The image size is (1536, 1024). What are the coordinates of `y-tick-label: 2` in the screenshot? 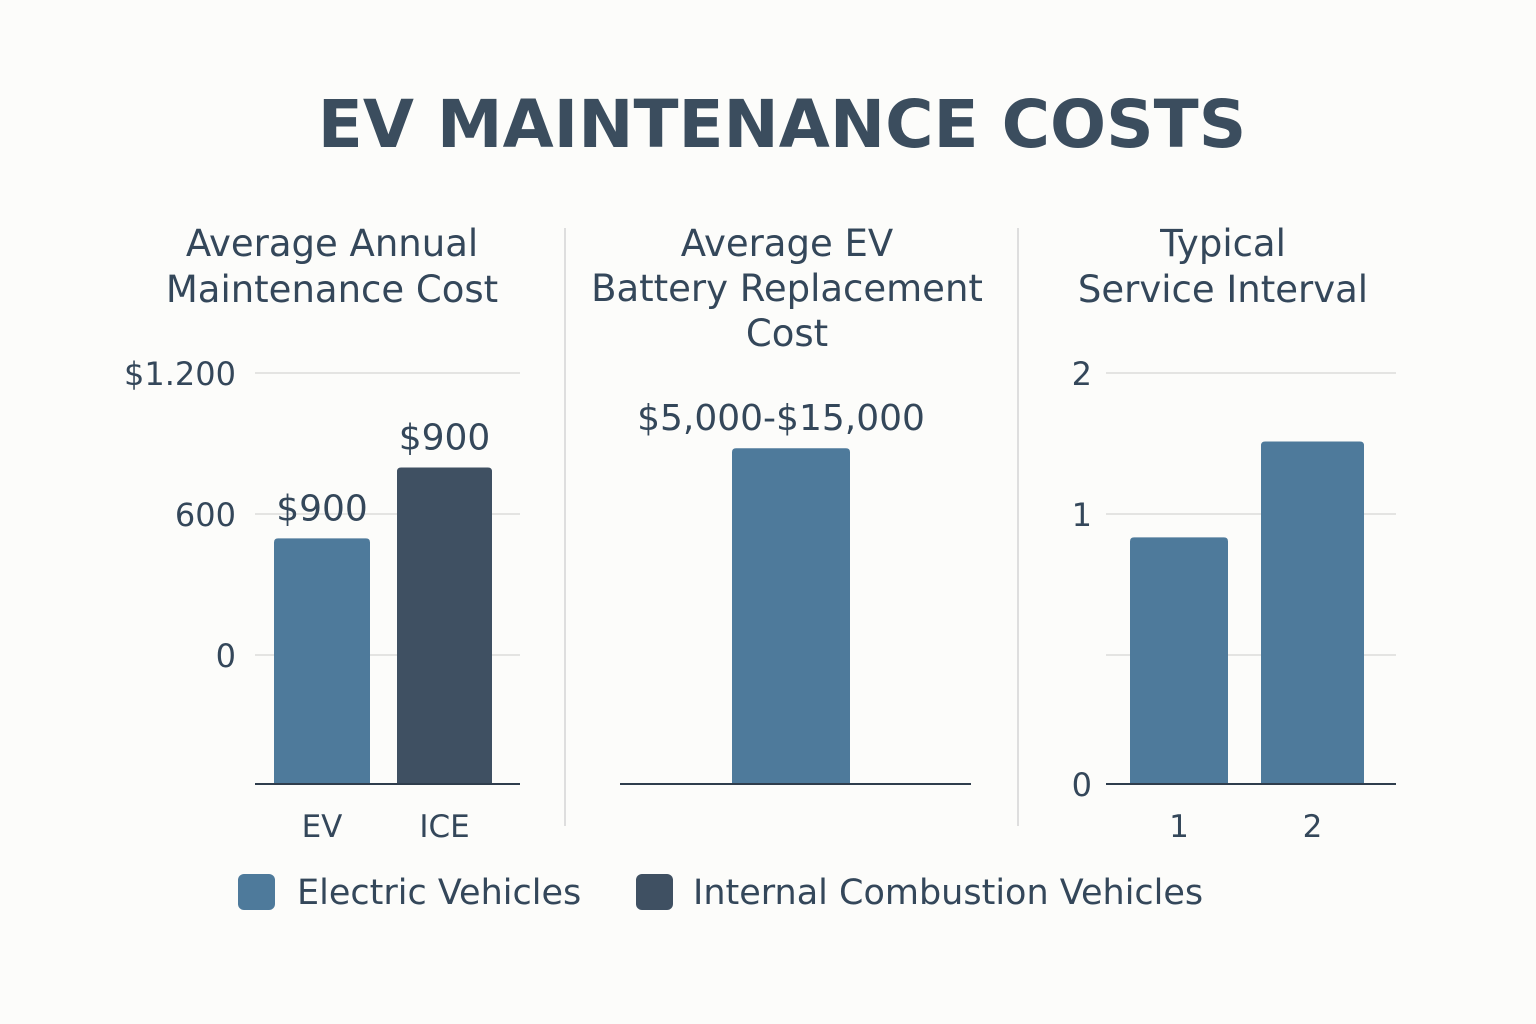 It's located at (1082, 374).